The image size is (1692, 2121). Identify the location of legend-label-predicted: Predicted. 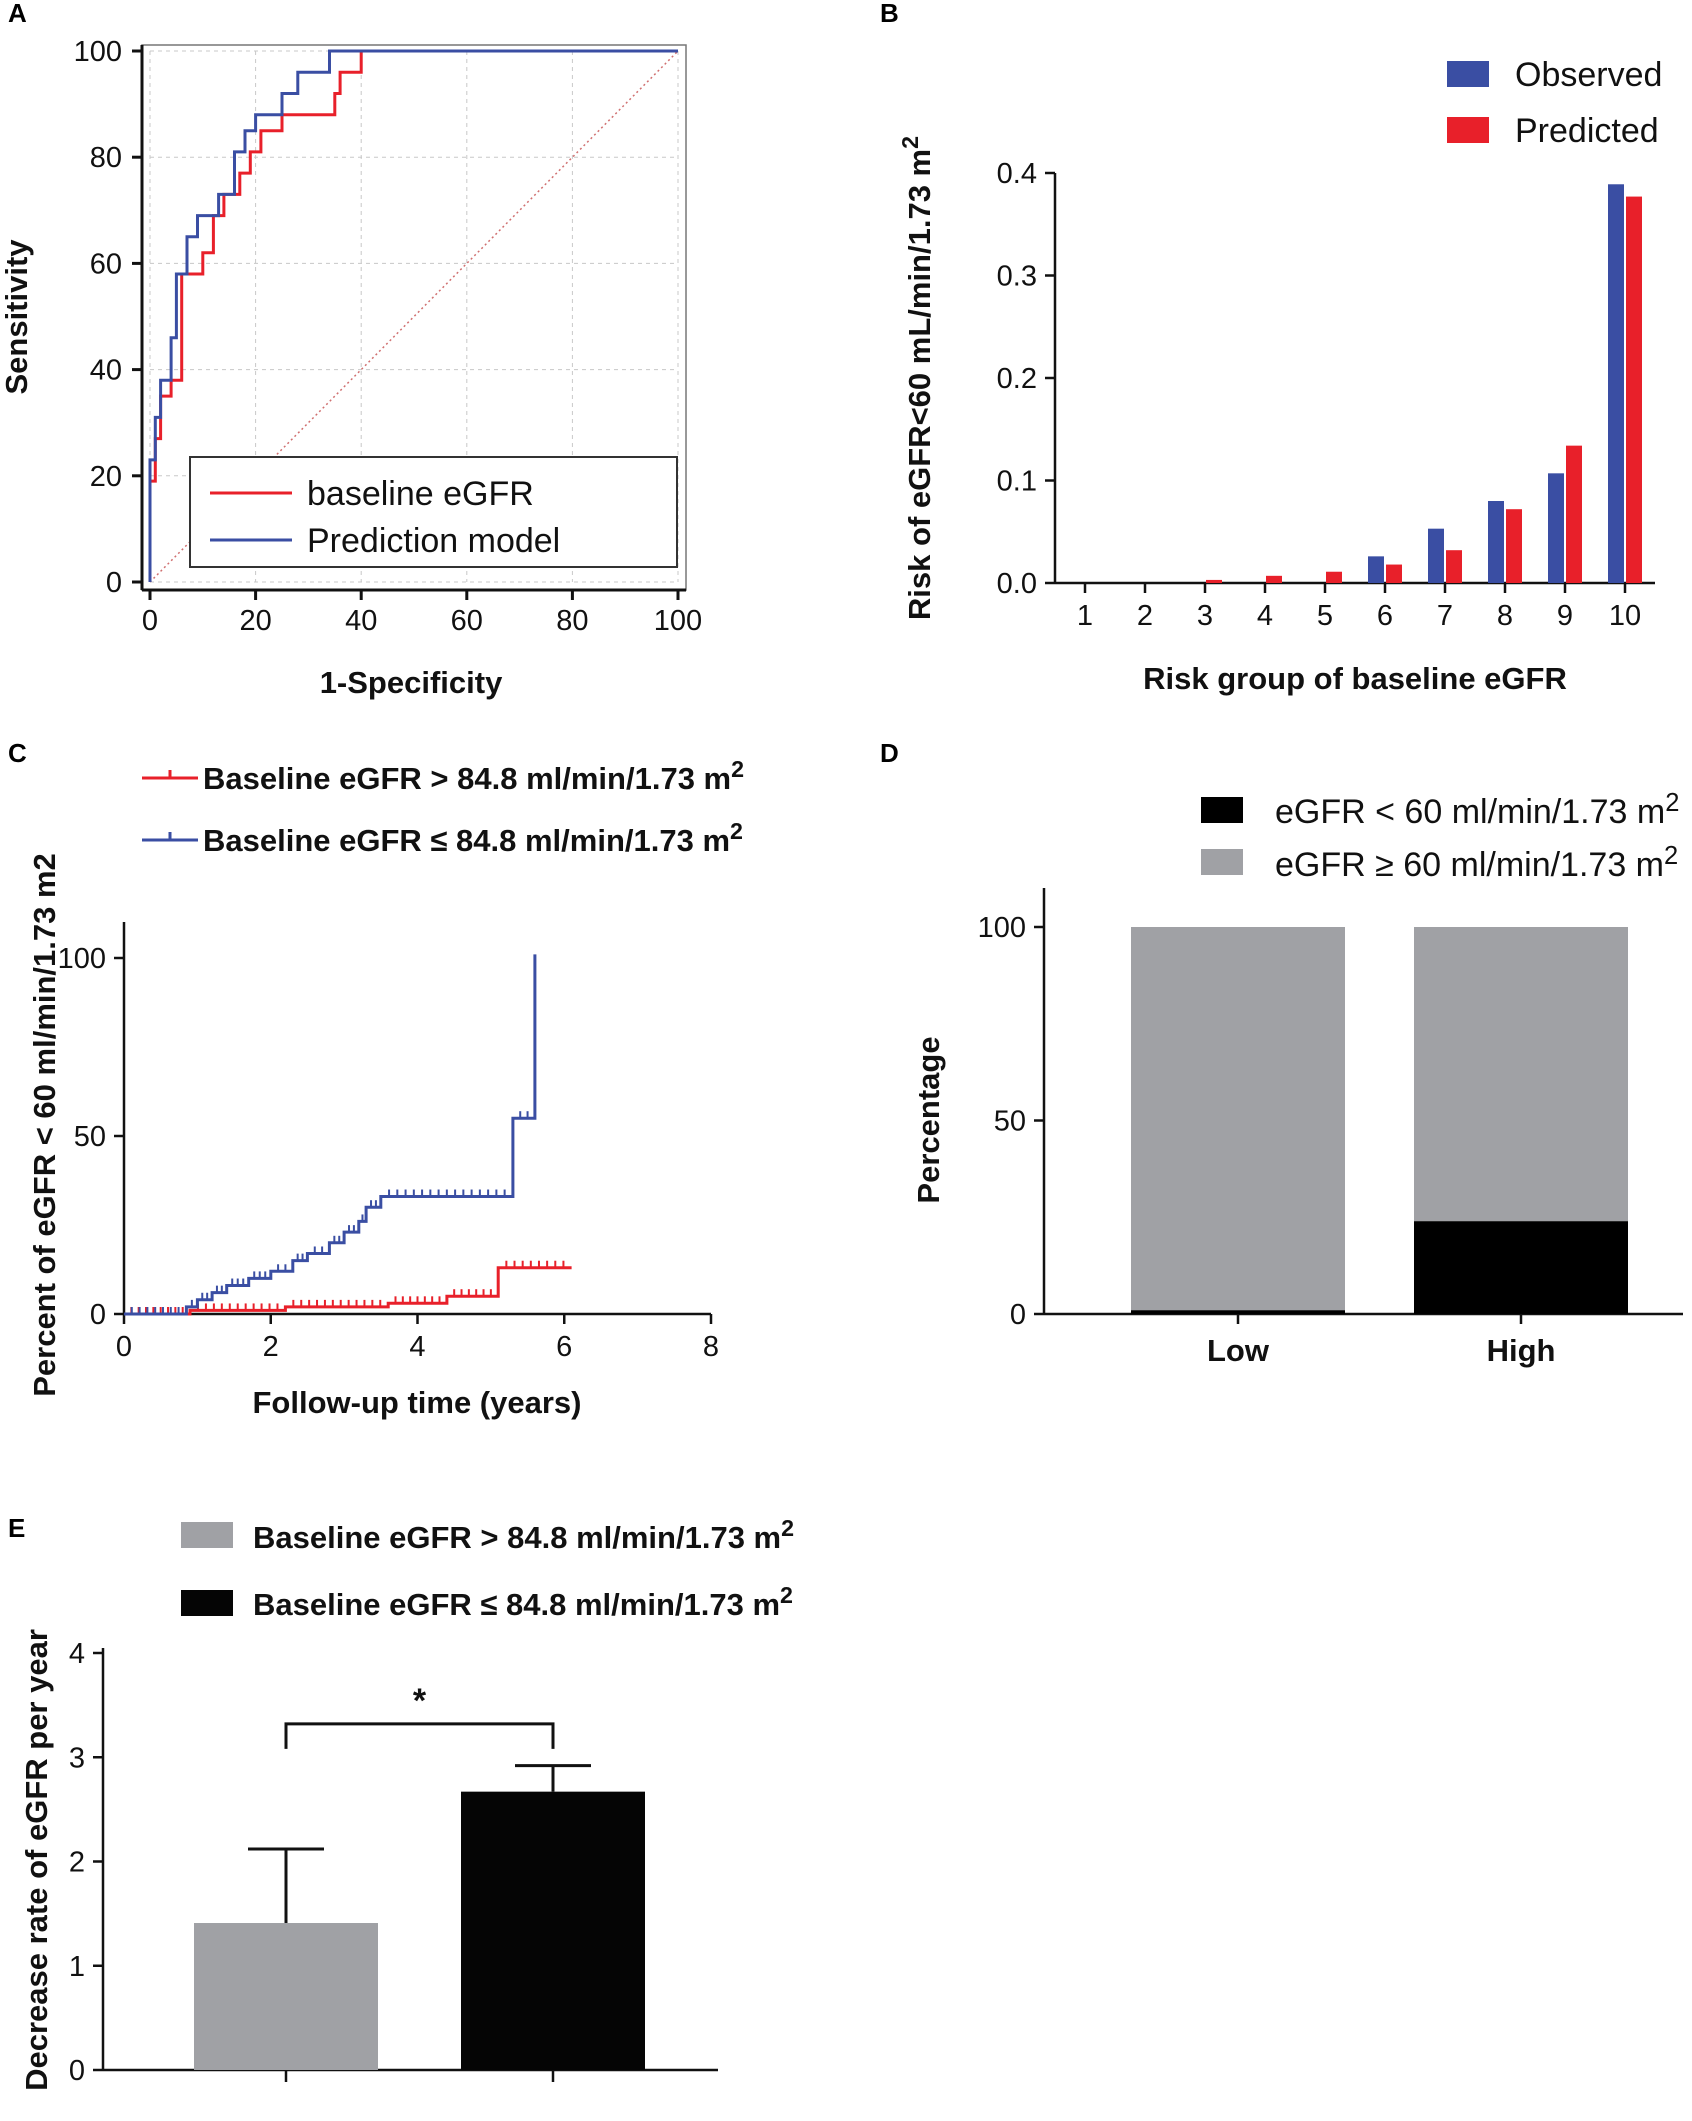
(1587, 131).